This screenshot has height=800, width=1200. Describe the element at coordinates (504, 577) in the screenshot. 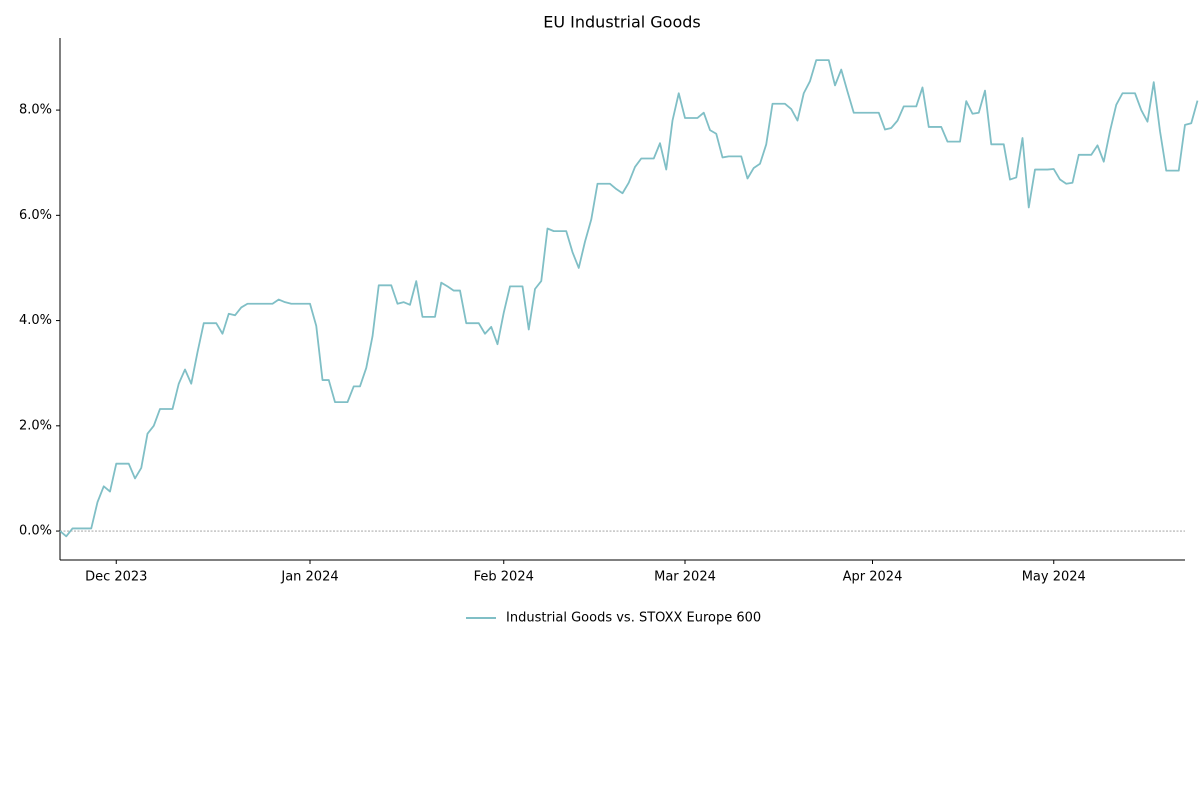

I see `x-tick-label: Feb 2024` at that location.